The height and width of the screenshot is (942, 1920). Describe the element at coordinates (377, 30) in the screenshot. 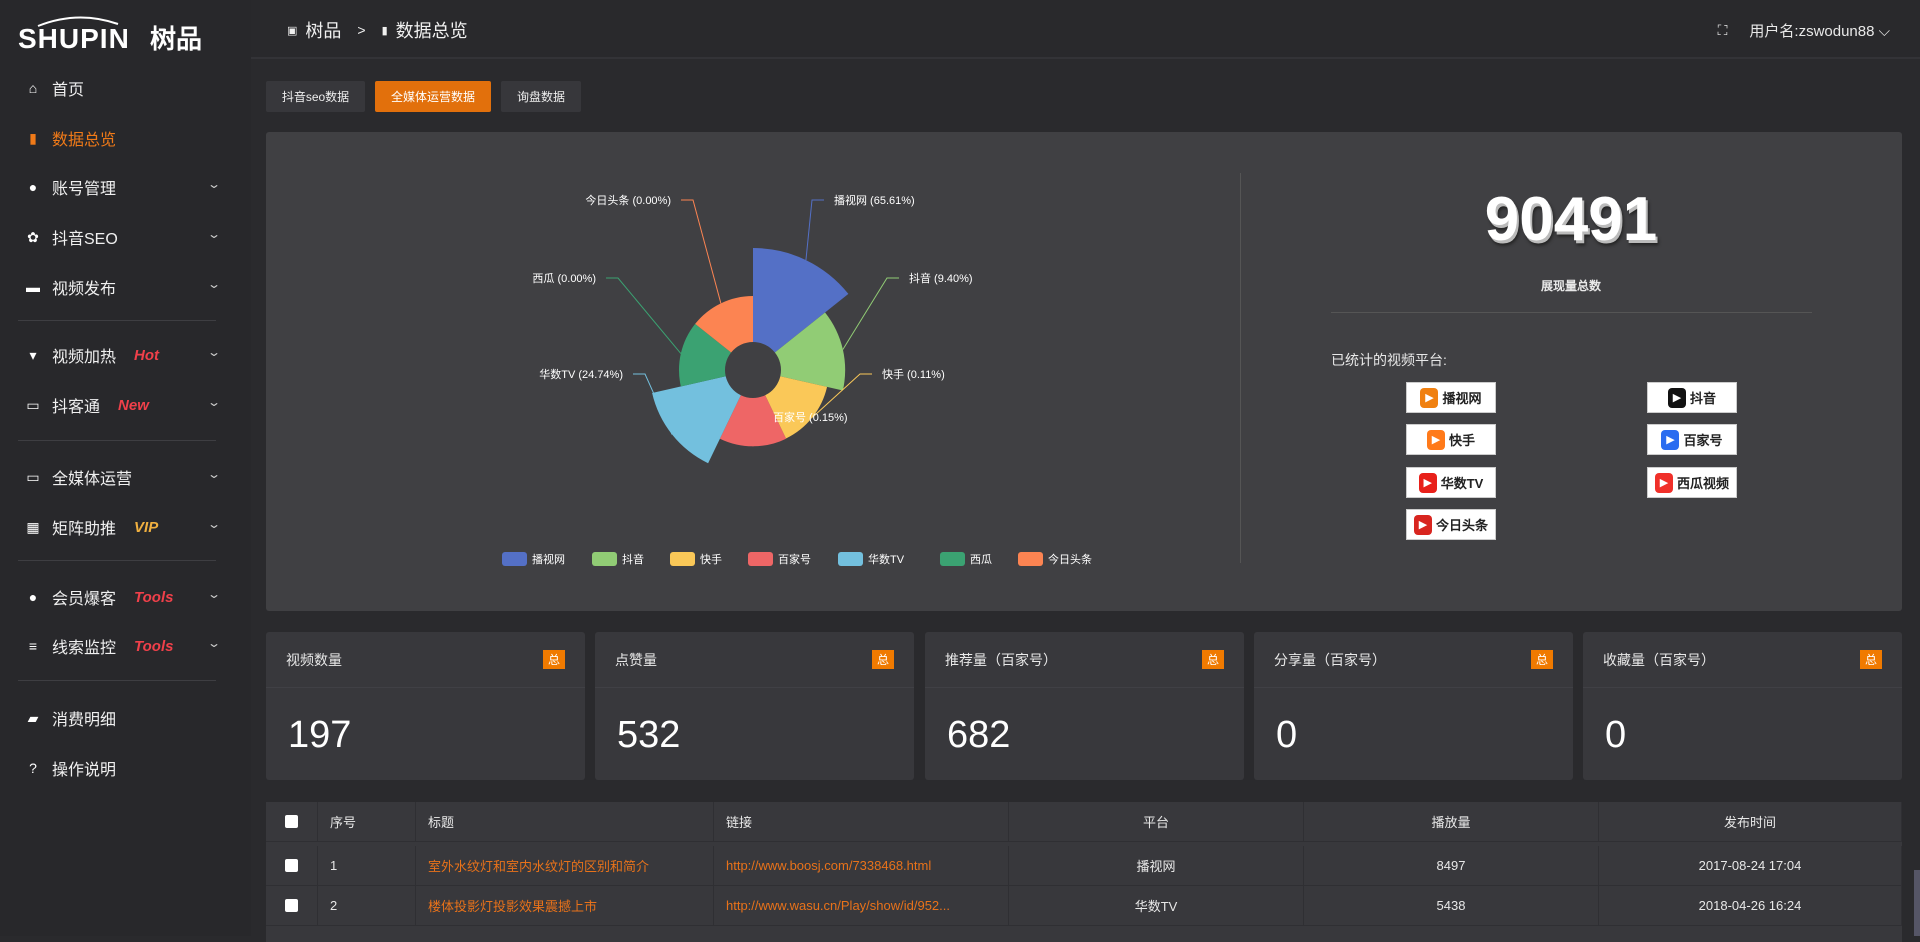

I see `breadcrumb: ▣ 树品 > ▮ 数据总览` at that location.